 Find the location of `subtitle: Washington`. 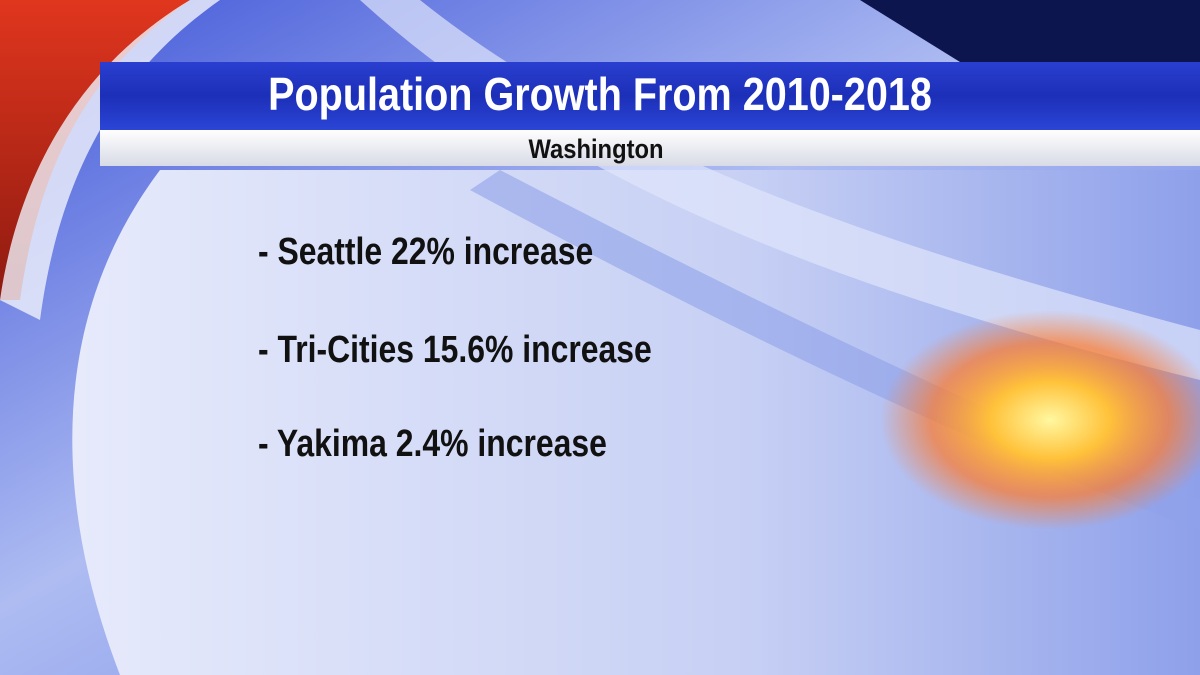

subtitle: Washington is located at coordinates (595, 150).